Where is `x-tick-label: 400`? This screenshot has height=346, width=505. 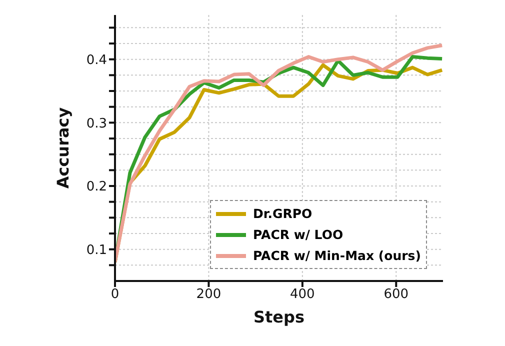
x-tick-label: 400 is located at coordinates (302, 294).